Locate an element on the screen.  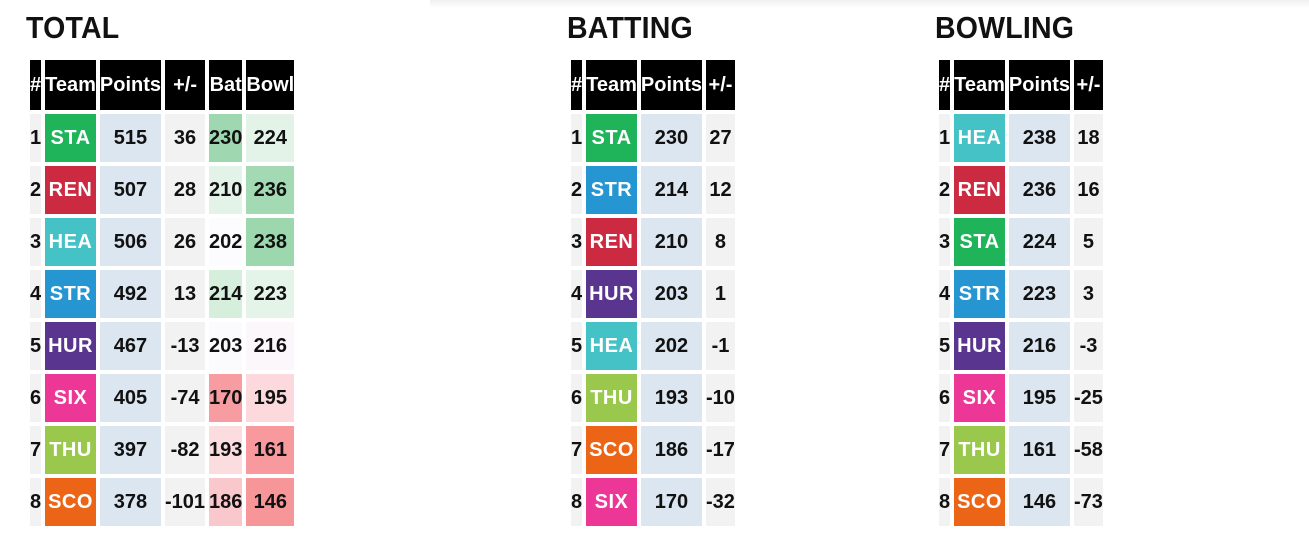
top-shadow is located at coordinates (869, 4).